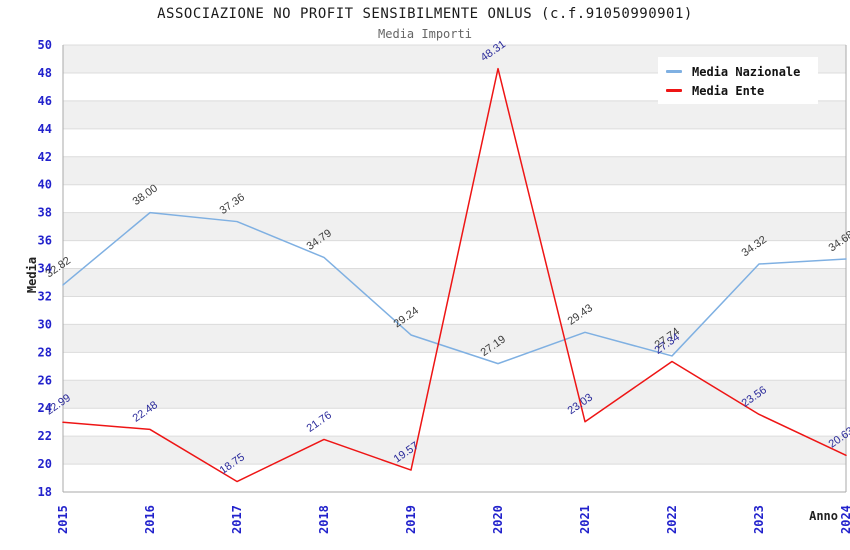 The height and width of the screenshot is (550, 850). I want to click on legend-label: Media Nazionale, so click(746, 71).